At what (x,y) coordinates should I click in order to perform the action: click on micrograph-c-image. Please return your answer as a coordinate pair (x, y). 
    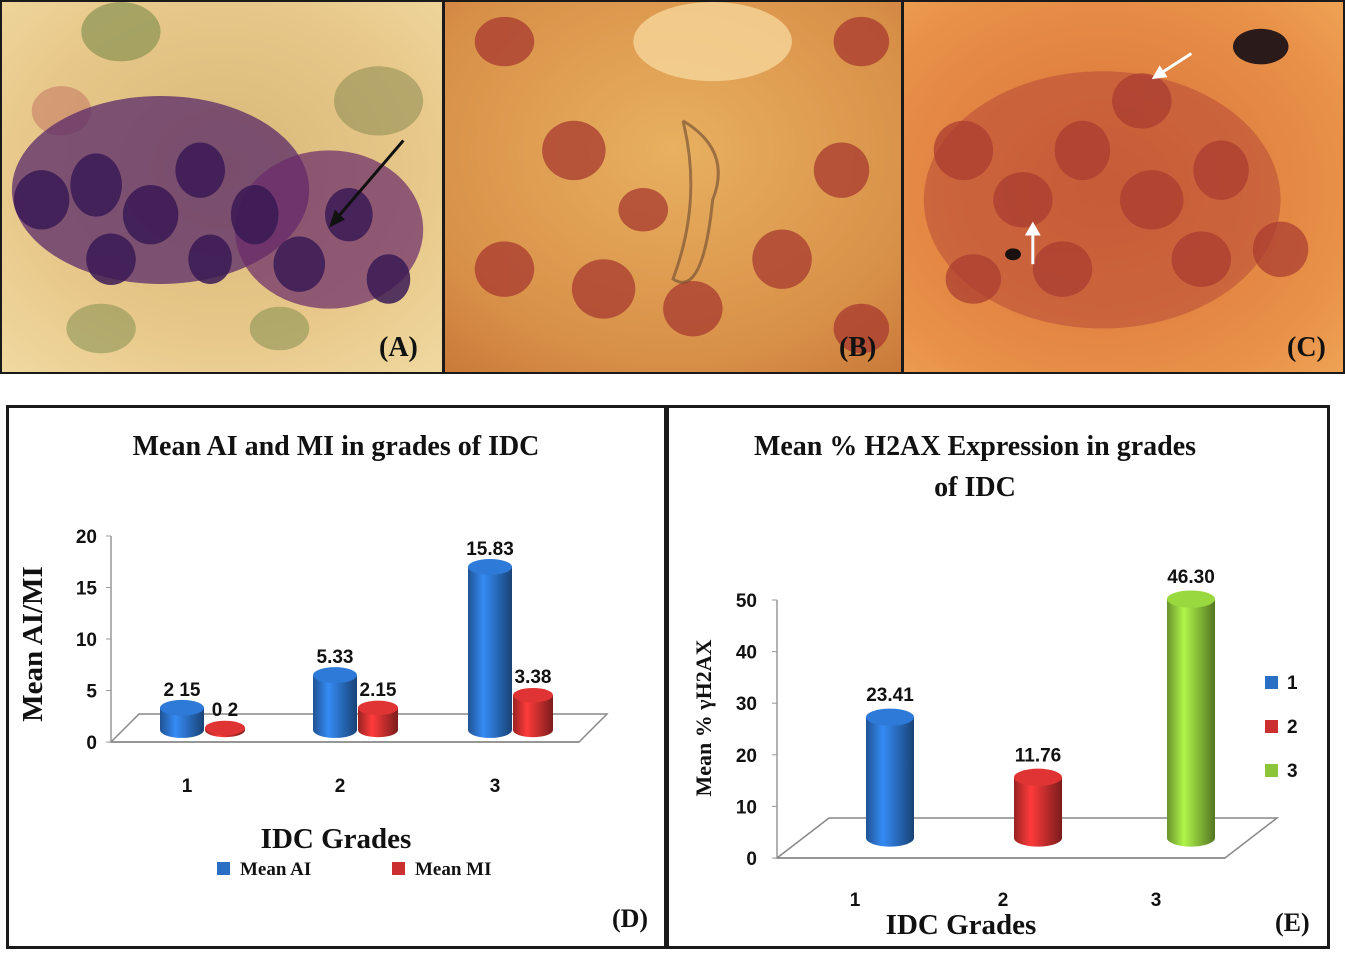
    Looking at the image, I should click on (1123, 187).